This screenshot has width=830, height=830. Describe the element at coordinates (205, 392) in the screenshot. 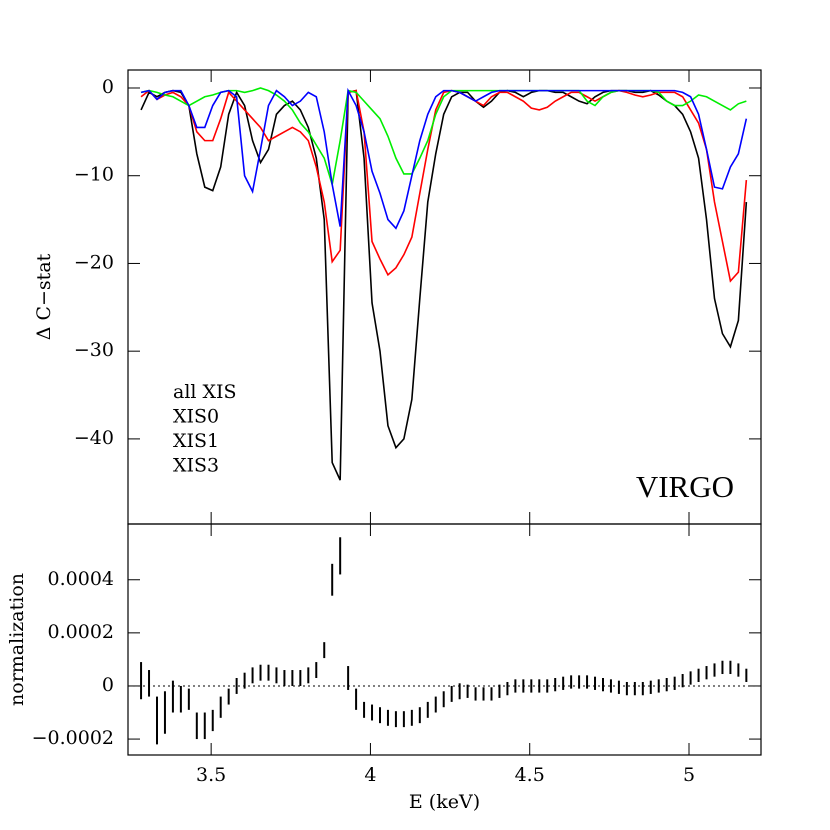

I see `legend-entry: all XIS` at that location.